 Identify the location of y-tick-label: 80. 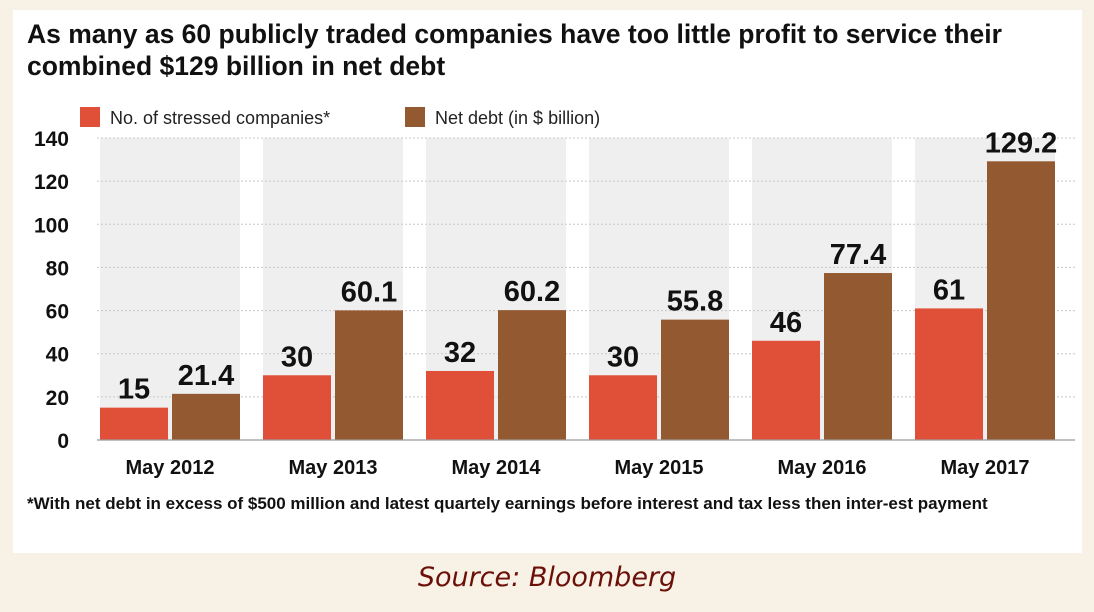
(57, 268).